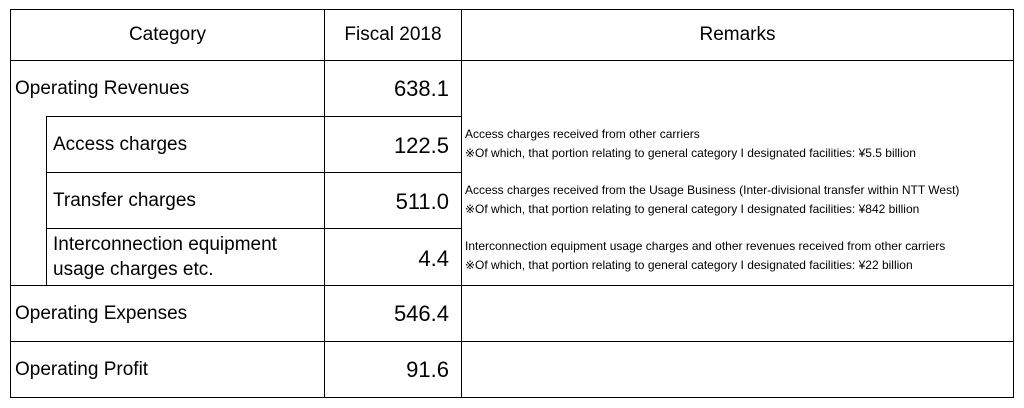 The height and width of the screenshot is (408, 1024). I want to click on header-category-label: Category, so click(167, 34).